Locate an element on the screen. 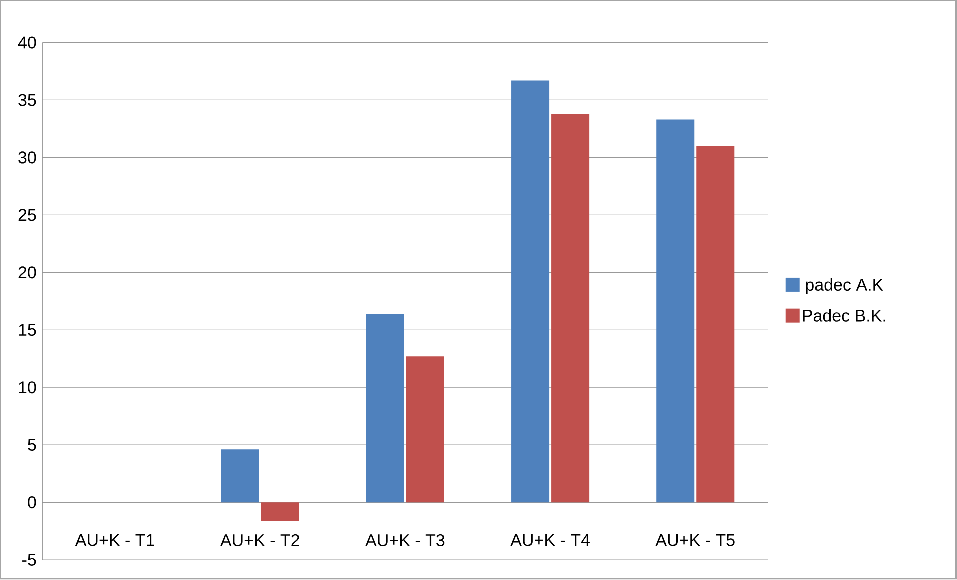 The height and width of the screenshot is (580, 957). y-tick-label: 35 is located at coordinates (27, 100).